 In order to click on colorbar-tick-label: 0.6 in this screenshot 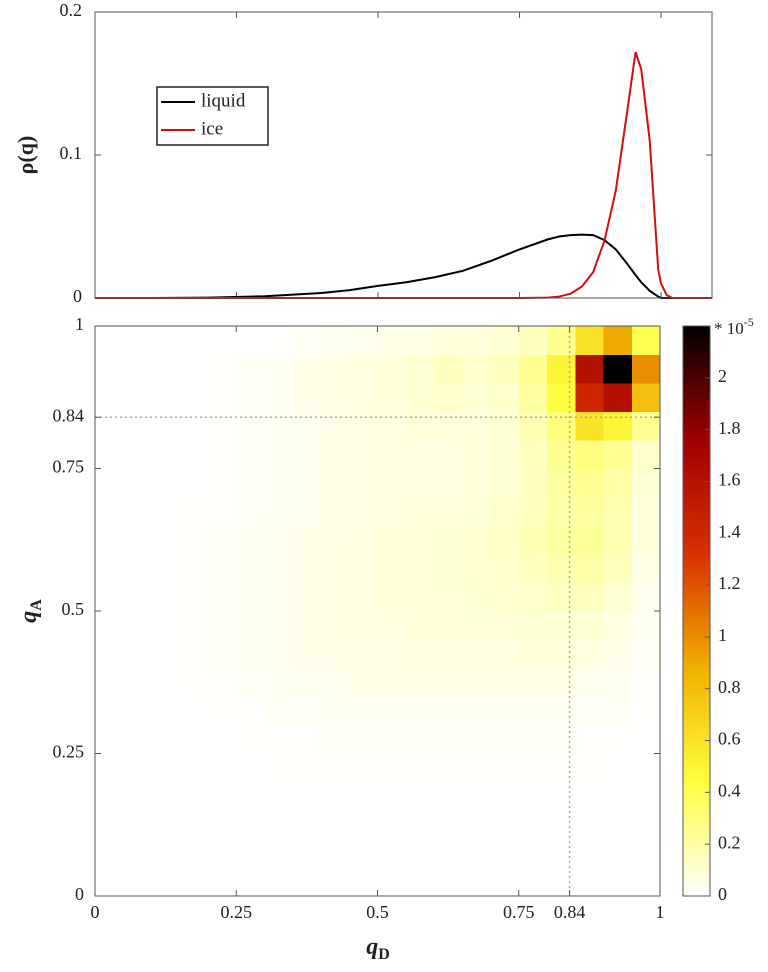, I will do `click(729, 739)`.